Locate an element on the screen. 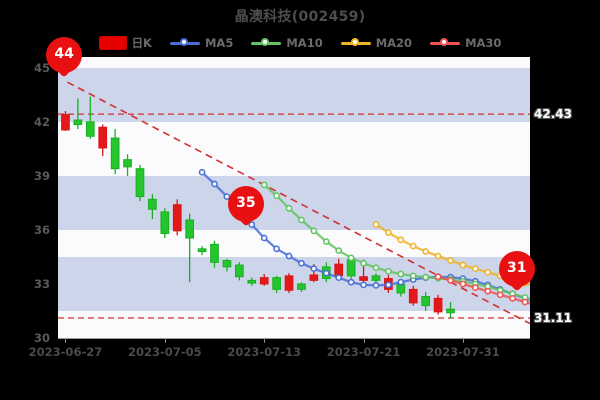 This screenshot has width=600, height=400. y-axis-tick-label: 42 is located at coordinates (41, 121).